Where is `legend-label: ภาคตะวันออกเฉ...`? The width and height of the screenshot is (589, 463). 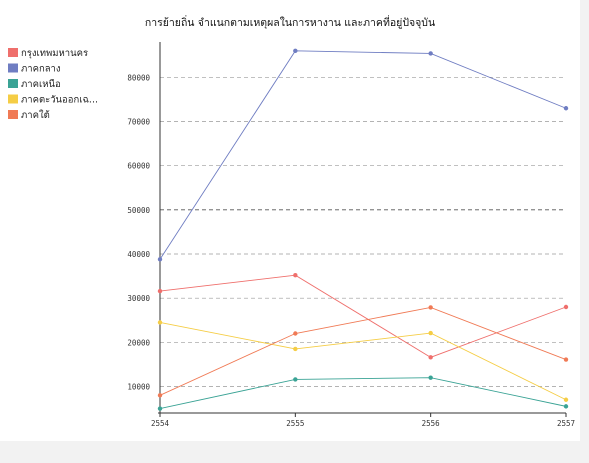 legend-label: ภาคตะวันออกเฉ... is located at coordinates (59, 100).